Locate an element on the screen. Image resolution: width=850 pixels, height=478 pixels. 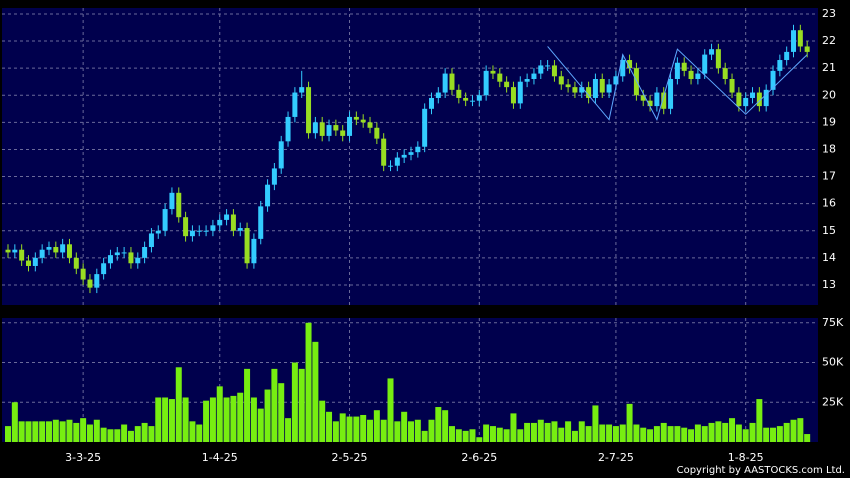
overlay-line is located at coordinates (677, 83).